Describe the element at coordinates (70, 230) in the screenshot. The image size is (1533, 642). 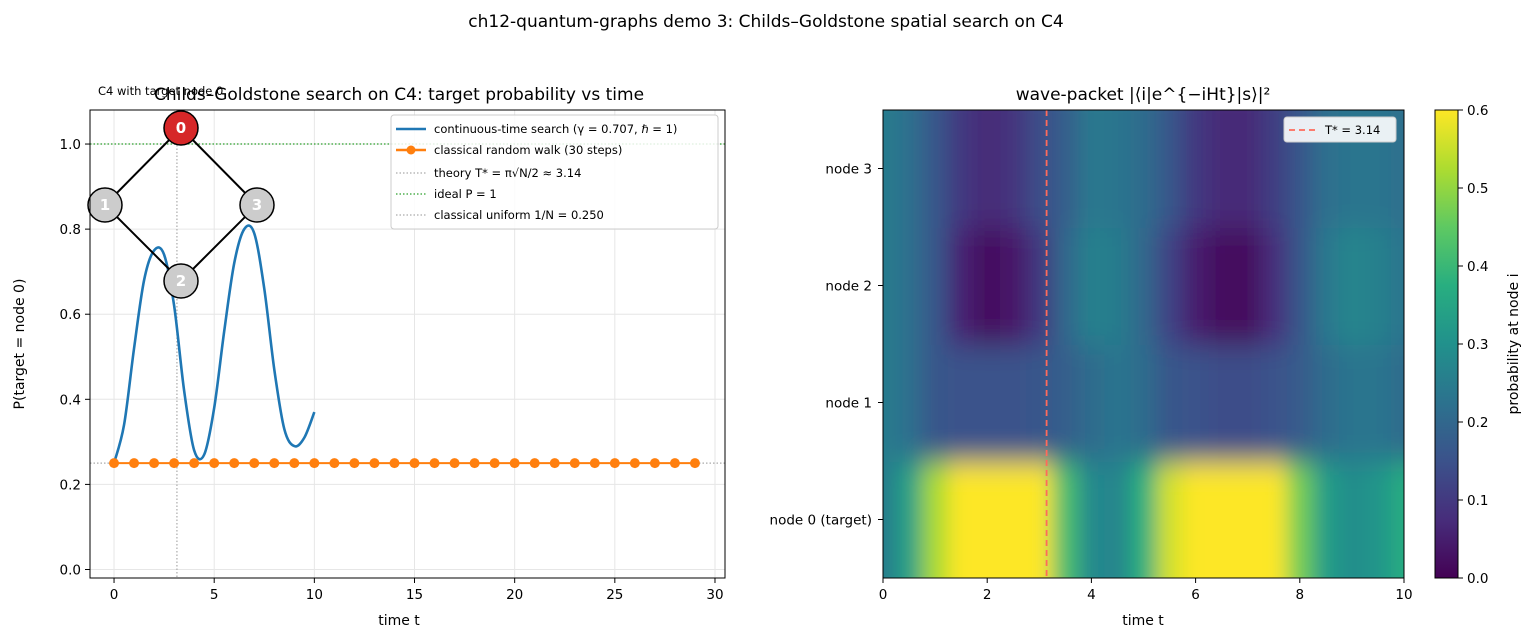
I see `left-y-tick-label: 0.8` at that location.